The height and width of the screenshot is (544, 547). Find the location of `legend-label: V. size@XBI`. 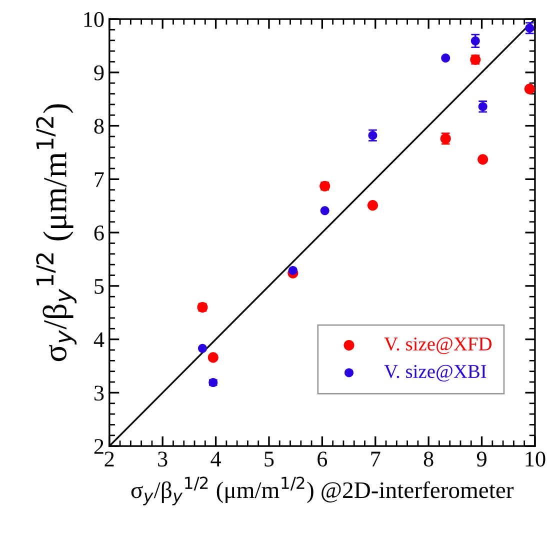

legend-label: V. size@XBI is located at coordinates (435, 373).